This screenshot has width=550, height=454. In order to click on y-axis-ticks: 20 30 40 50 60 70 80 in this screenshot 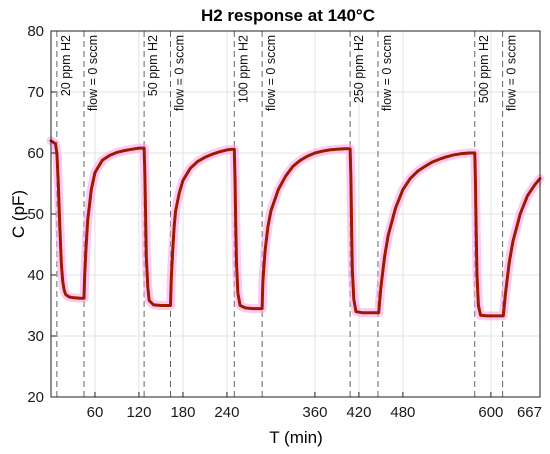, I will do `click(41, 214)`.